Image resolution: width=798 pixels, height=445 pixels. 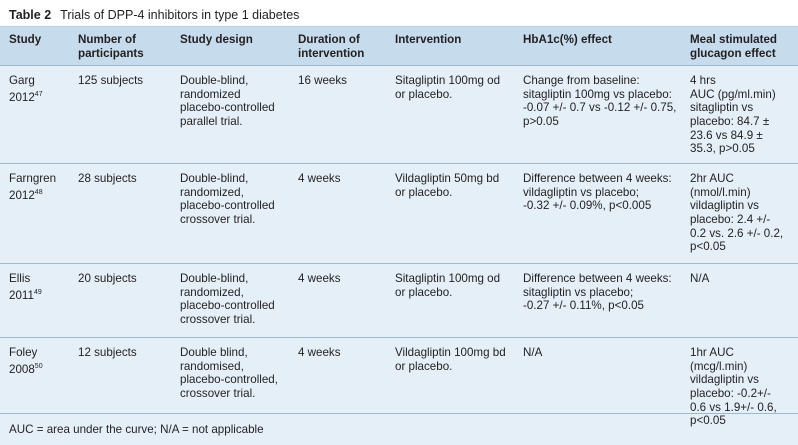 What do you see at coordinates (733, 407) in the screenshot?
I see `cell-line: 0.6 vs 1.9+/- 0.6,` at bounding box center [733, 407].